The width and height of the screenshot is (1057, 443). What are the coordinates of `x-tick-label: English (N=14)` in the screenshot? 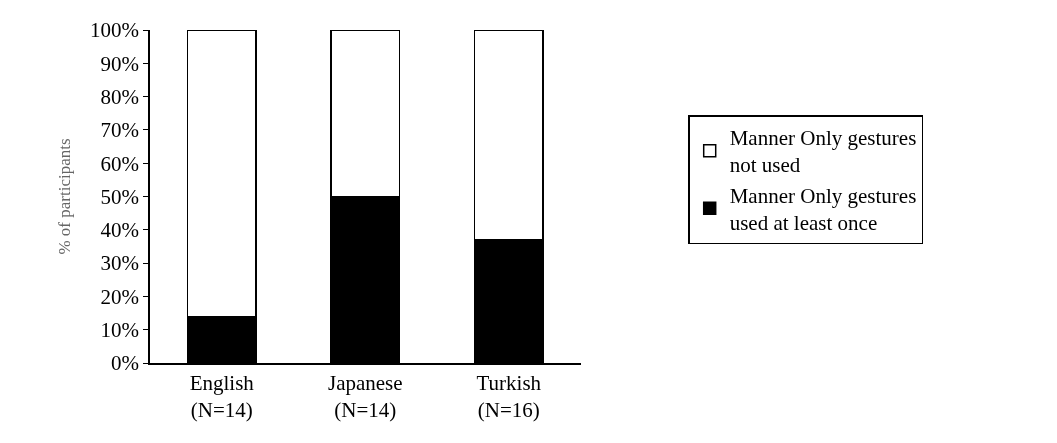 It's located at (222, 396).